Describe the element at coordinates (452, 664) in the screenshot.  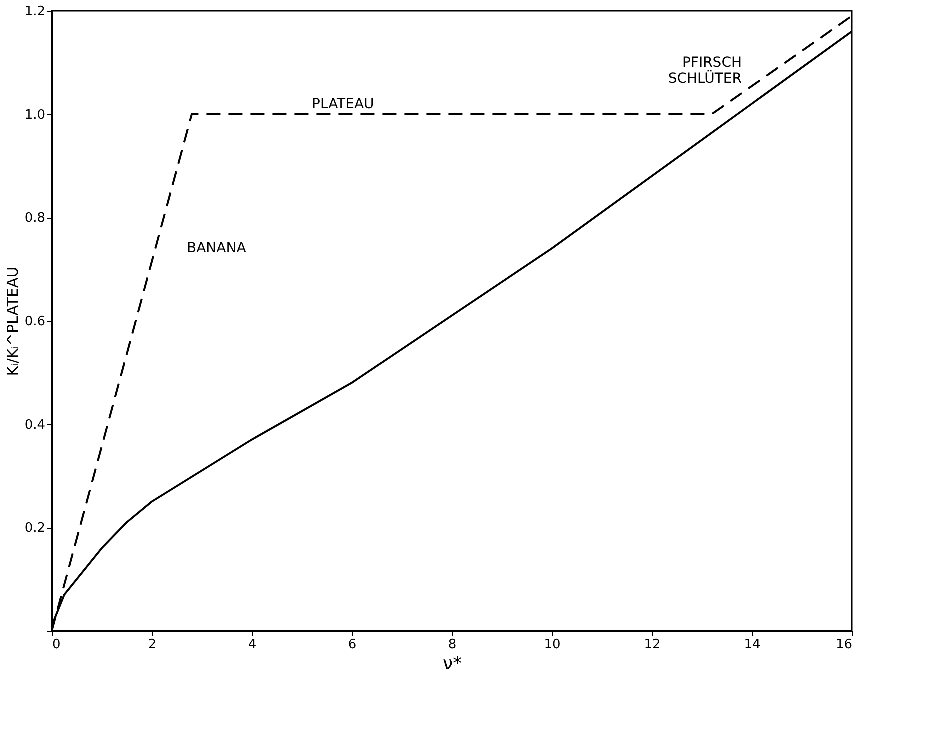
I see `x-axis-title: ν*` at that location.